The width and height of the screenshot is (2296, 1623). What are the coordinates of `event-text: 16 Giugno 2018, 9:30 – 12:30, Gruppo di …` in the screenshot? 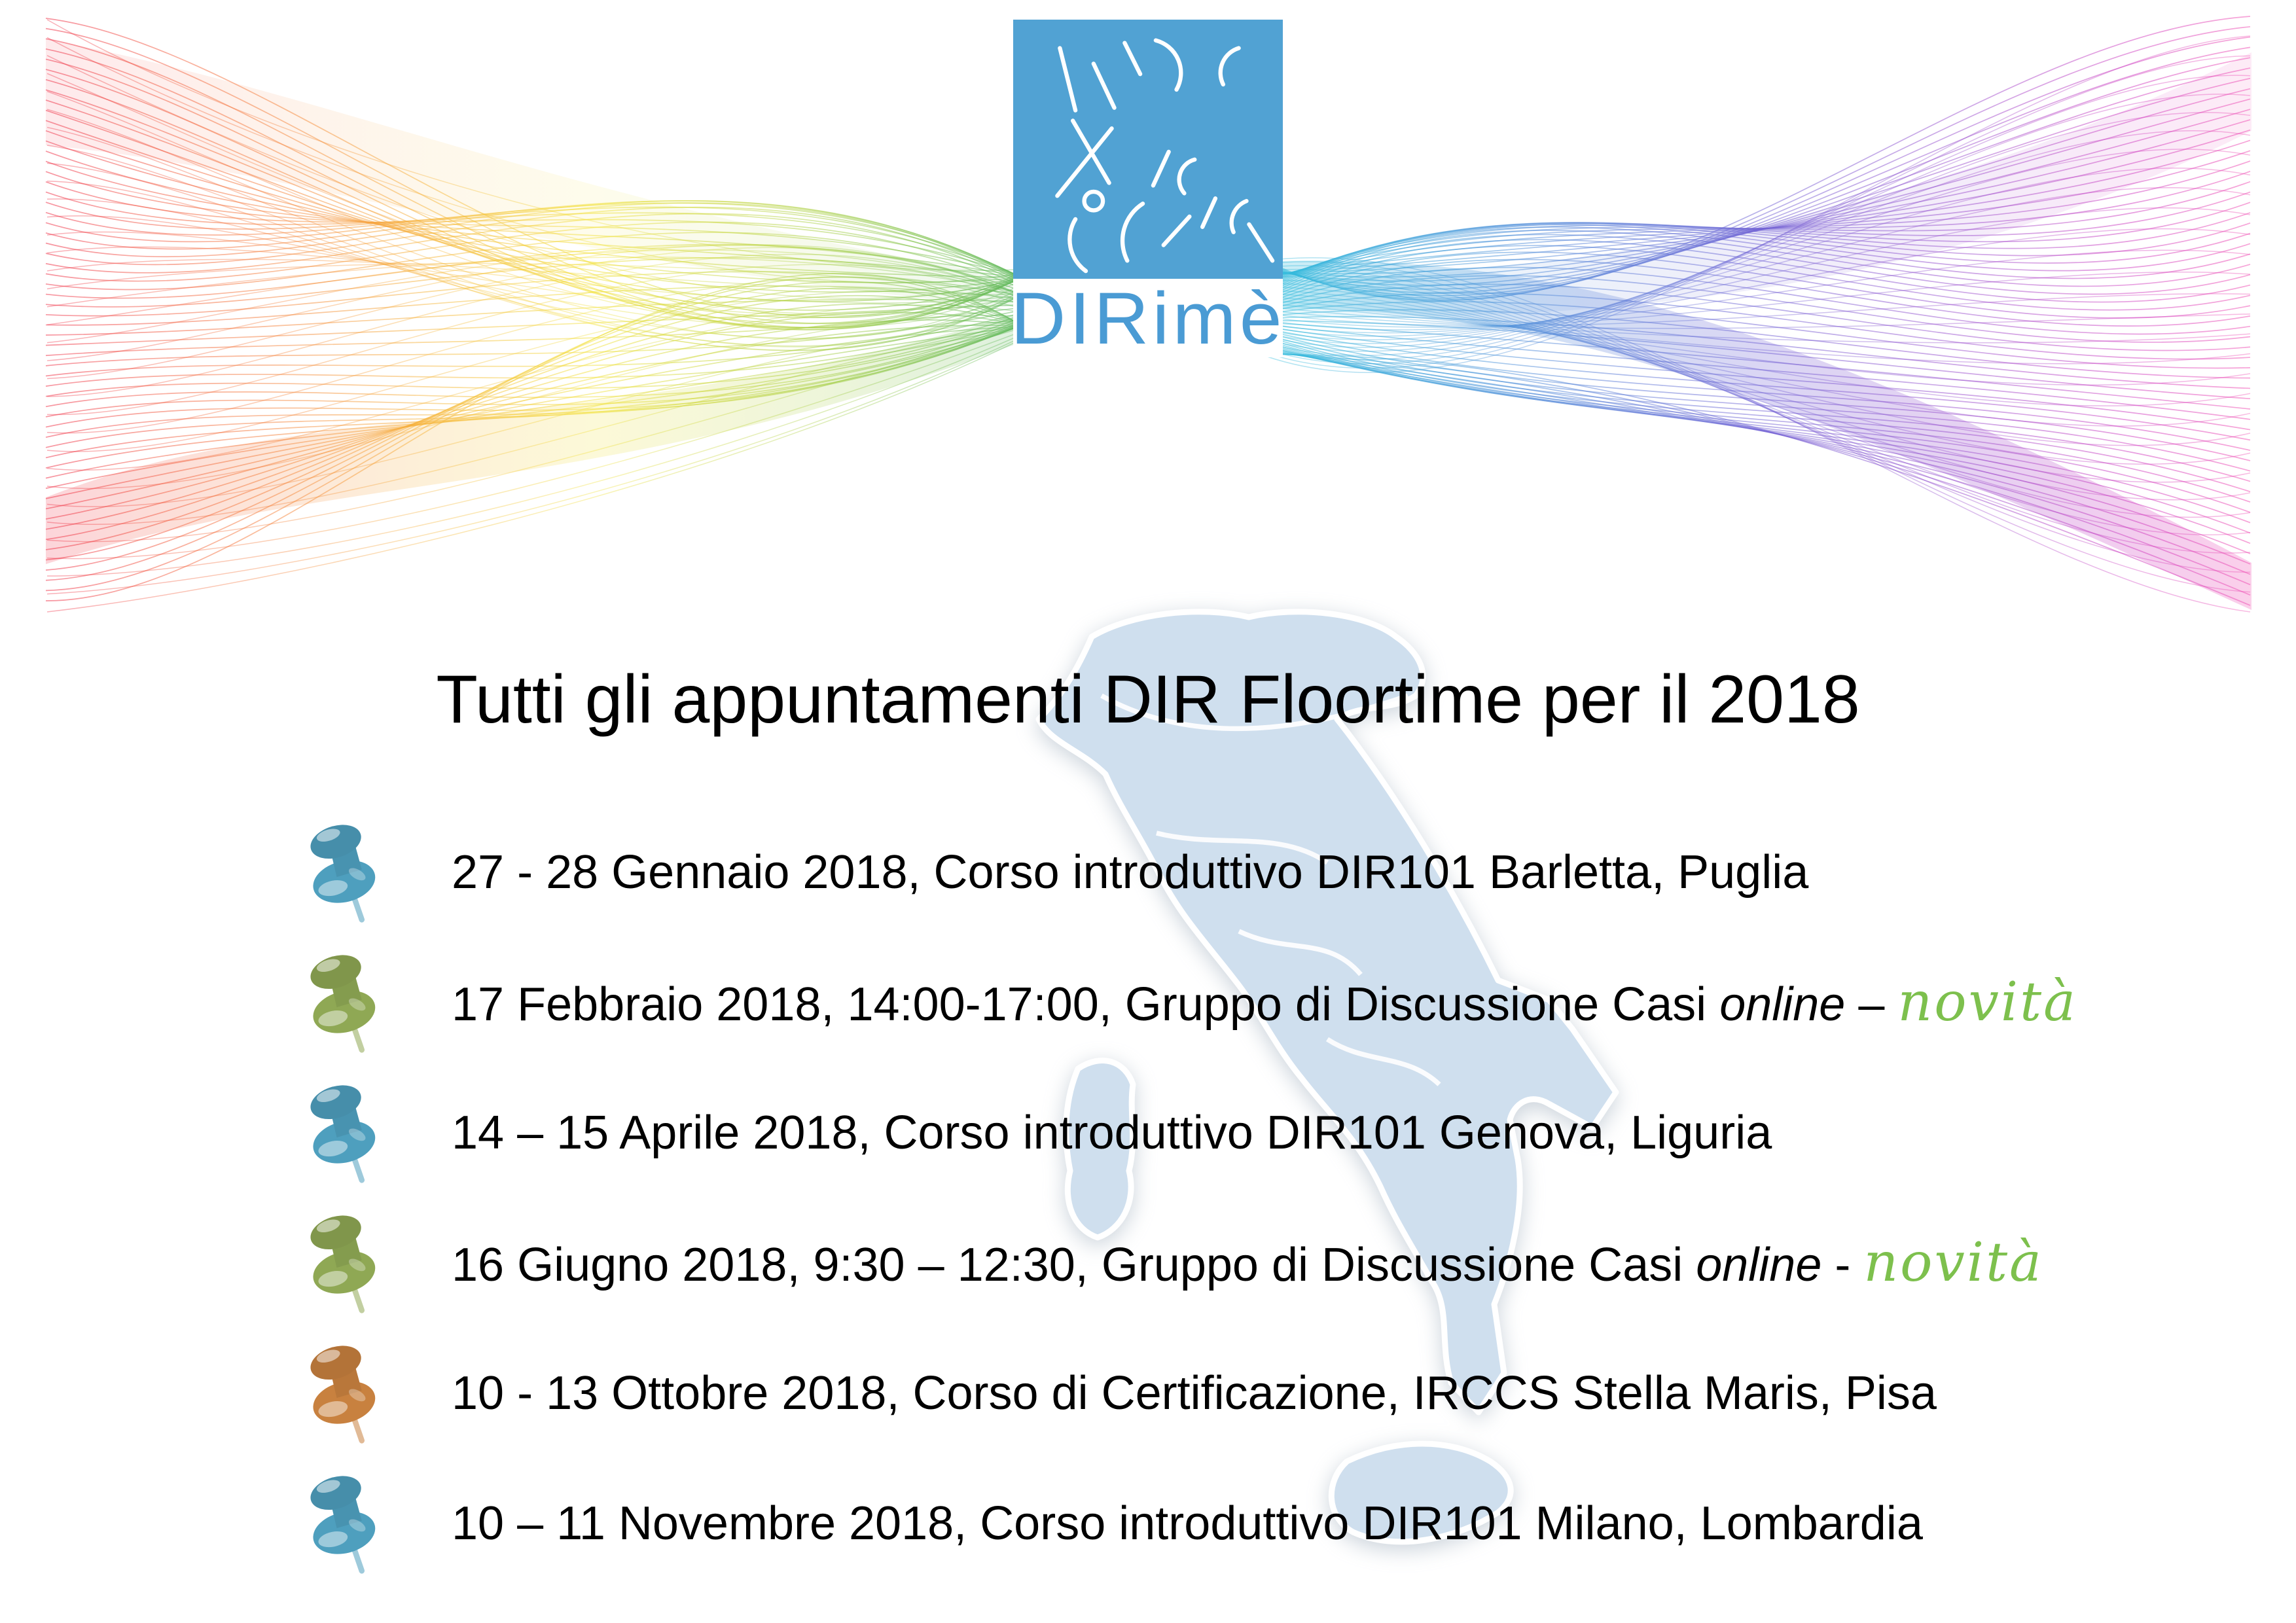 It's located at (1247, 1263).